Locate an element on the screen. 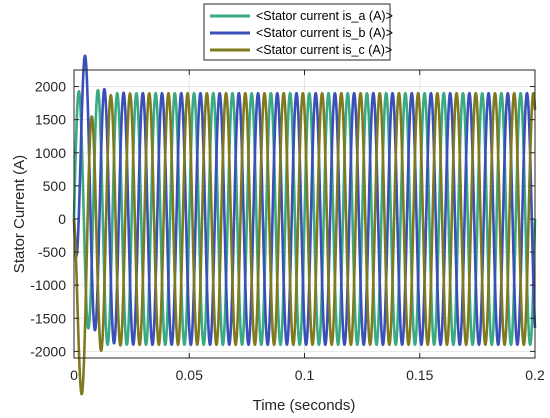  x-axis-label: Time (seconds) is located at coordinates (304, 405).